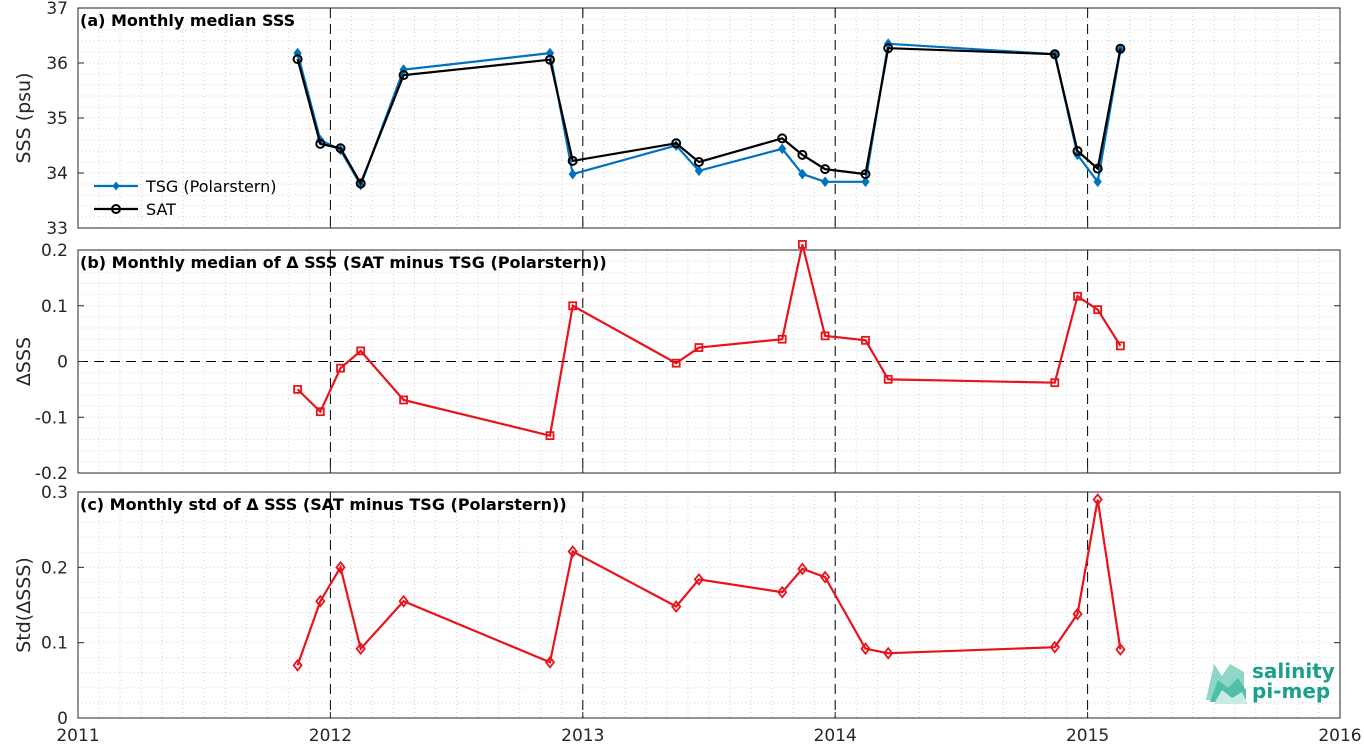 This screenshot has width=1364, height=745. Describe the element at coordinates (1227, 684) in the screenshot. I see `logo-waves-icon` at that location.